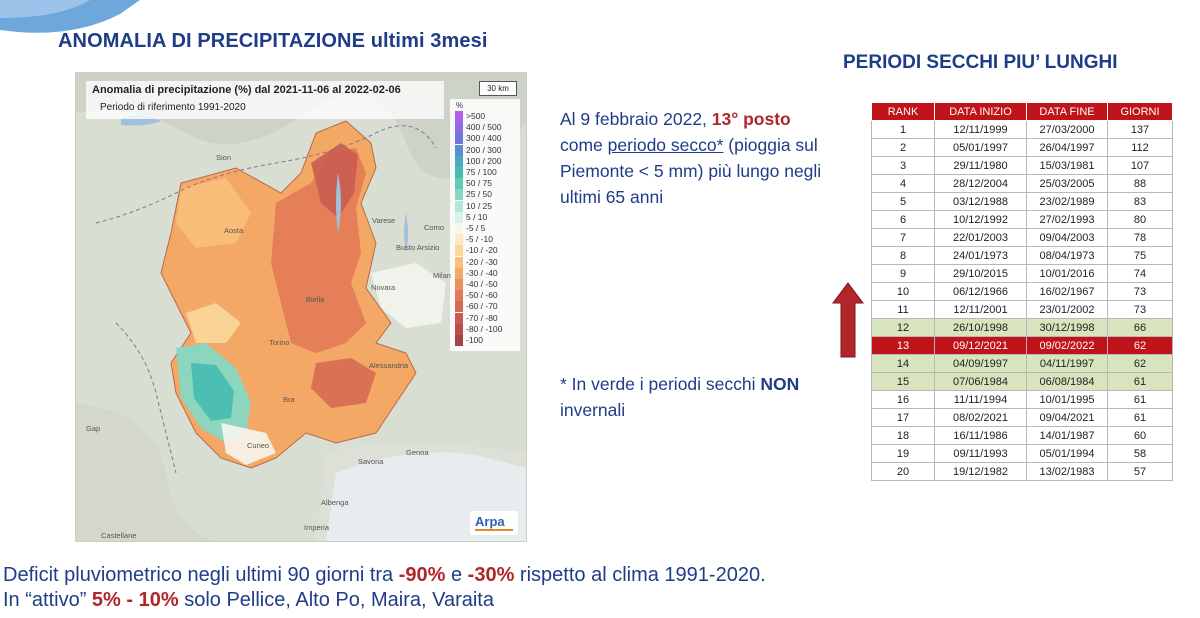 This screenshot has height=618, width=1200. Describe the element at coordinates (417, 452) in the screenshot. I see `place-label: Genoa` at that location.